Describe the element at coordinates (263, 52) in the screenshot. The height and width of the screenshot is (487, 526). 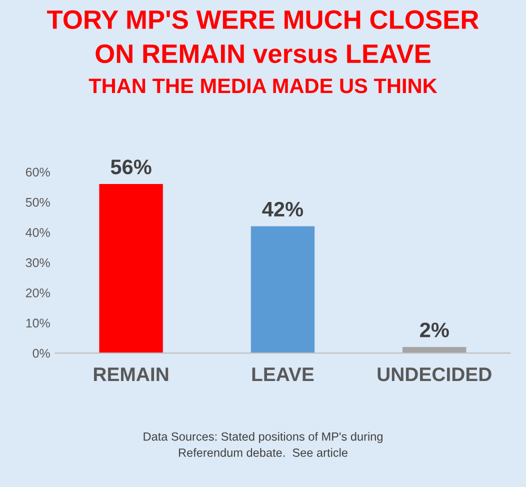
I see `chart-title: TORY MP'S WERE MUCH CLOSER ON REMAIN versus LEAVE THAN THE MEDIA MADE US THINK` at that location.